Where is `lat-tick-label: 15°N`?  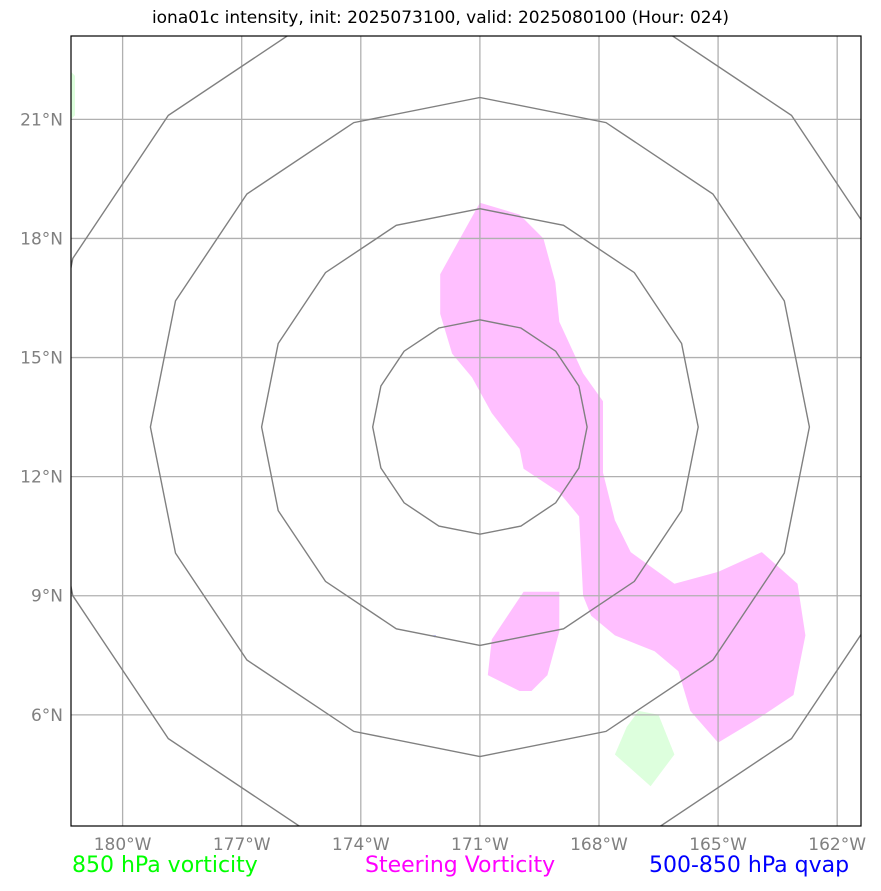
lat-tick-label: 15°N is located at coordinates (41, 359).